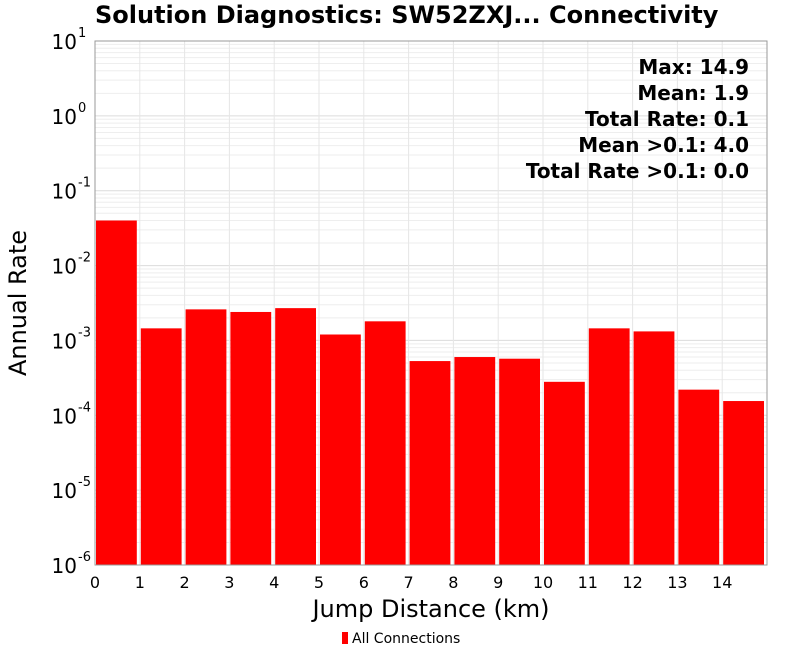  I want to click on stat-annotation: Mean: 1.9, so click(693, 93).